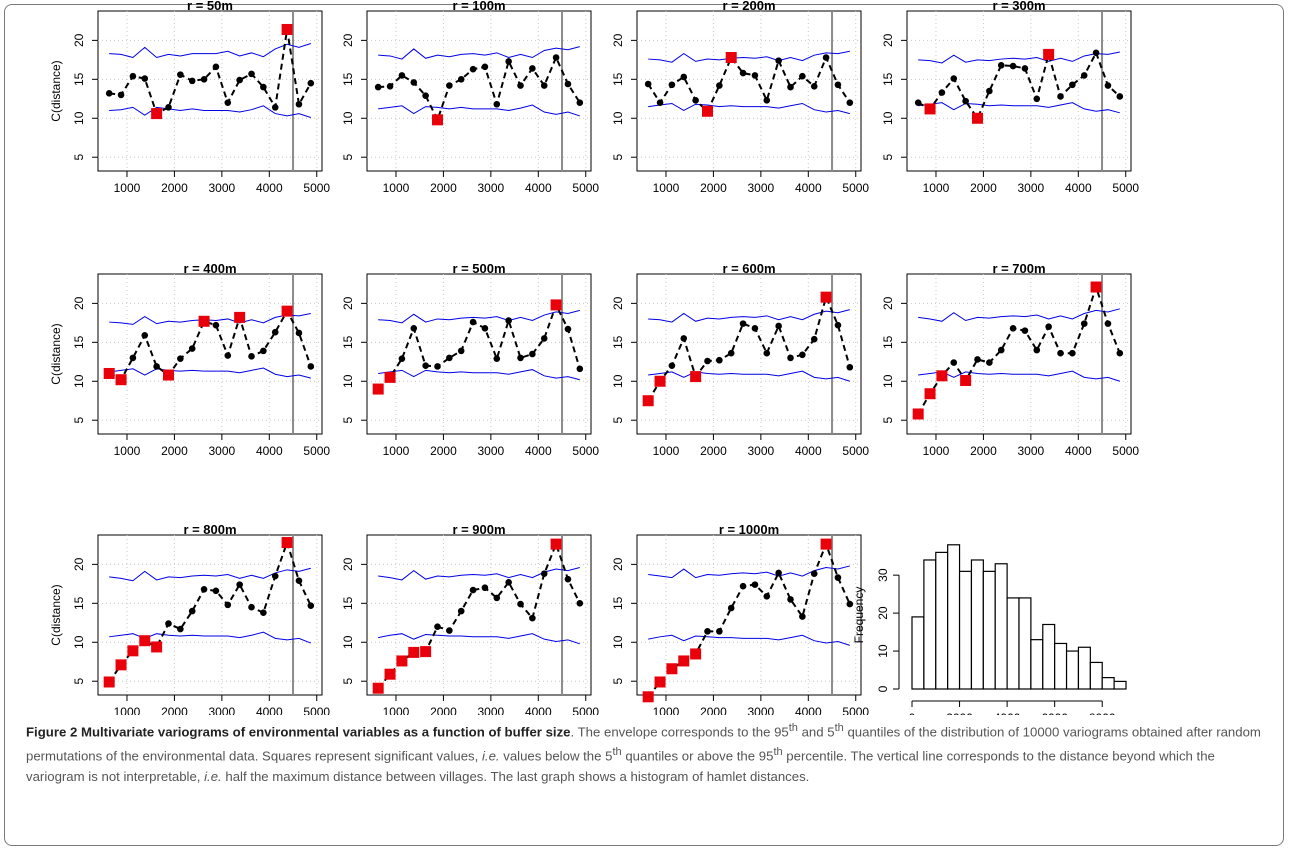  I want to click on r-1000m-plot-box, so click(749, 615).